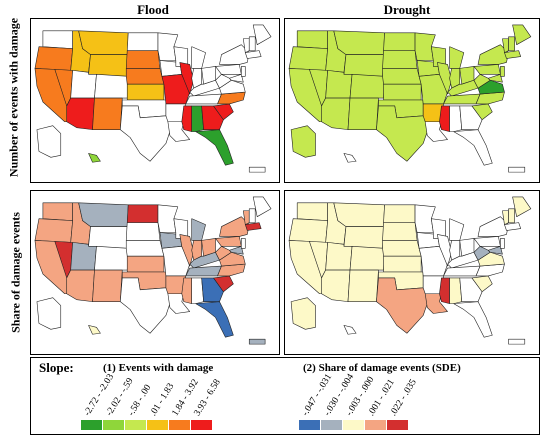  Describe the element at coordinates (444, 78) in the screenshot. I see `state-il` at that location.